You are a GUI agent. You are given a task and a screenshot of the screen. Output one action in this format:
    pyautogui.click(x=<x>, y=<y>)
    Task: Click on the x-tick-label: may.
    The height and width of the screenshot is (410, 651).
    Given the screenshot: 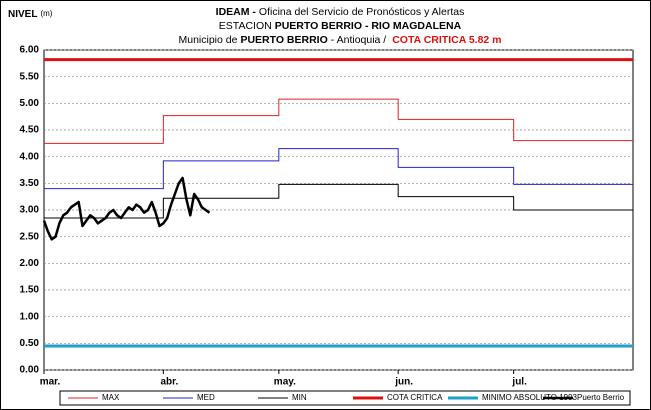 What is the action you would take?
    pyautogui.click(x=285, y=382)
    